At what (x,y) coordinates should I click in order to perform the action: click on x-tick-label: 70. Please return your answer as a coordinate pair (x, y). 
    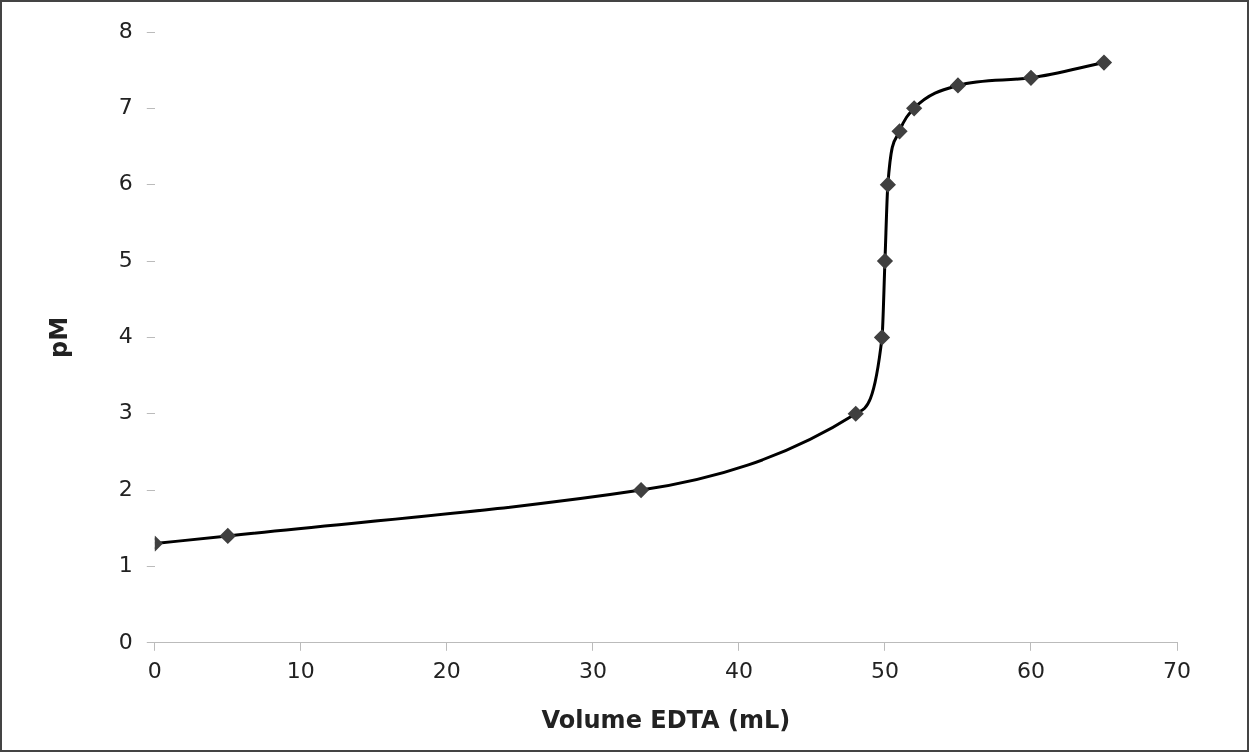
    Looking at the image, I should click on (1177, 670).